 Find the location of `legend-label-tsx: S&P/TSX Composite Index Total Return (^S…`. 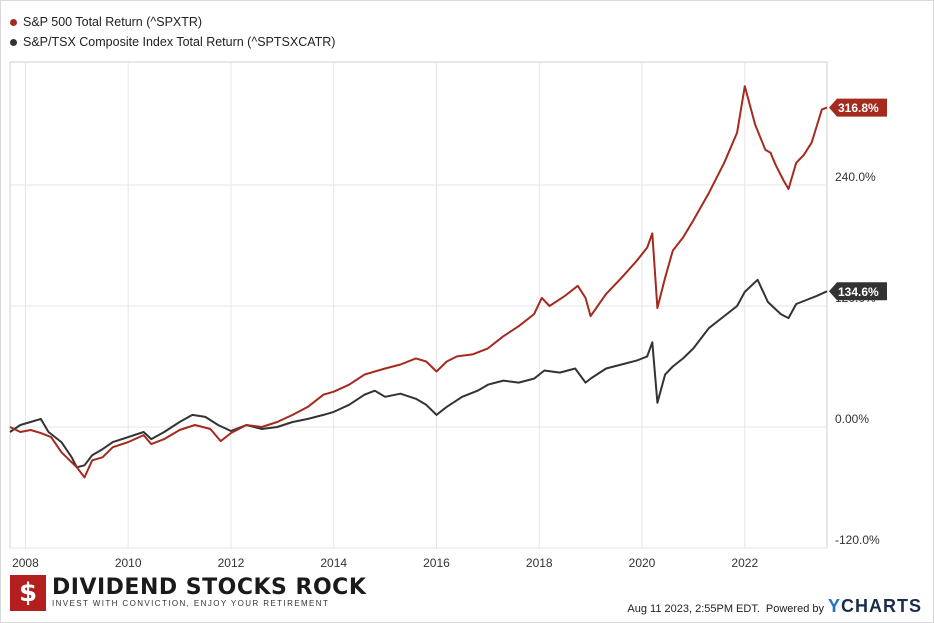

legend-label-tsx: S&P/TSX Composite Index Total Return (^S… is located at coordinates (179, 42).